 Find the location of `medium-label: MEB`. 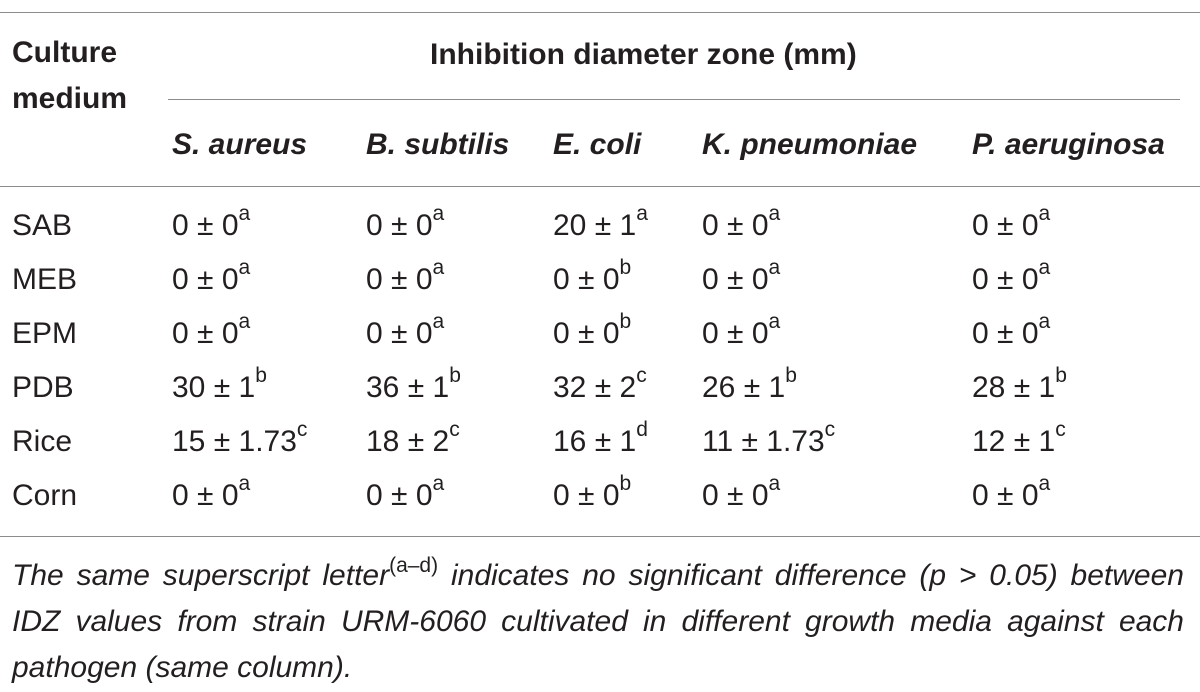

medium-label: MEB is located at coordinates (45, 279).